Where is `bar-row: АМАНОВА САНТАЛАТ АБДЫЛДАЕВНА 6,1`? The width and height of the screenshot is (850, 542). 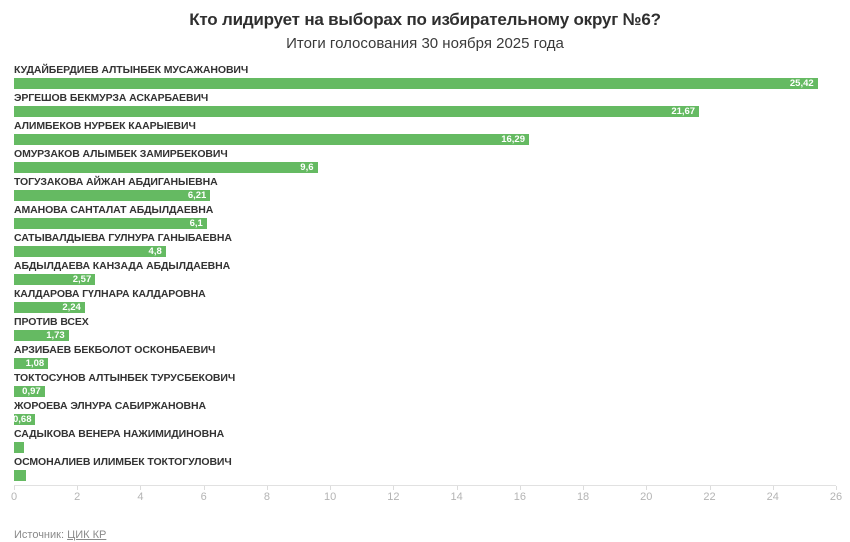
bar-row: АМАНОВА САНТАЛАТ АБДЫЛДАЕВНА 6,1 is located at coordinates (425, 218).